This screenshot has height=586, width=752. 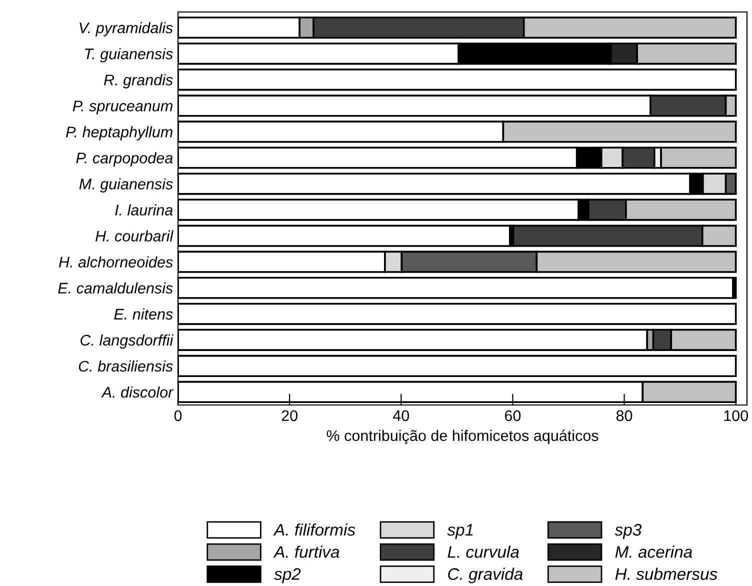 I want to click on x-tick-label: 0, so click(x=178, y=416).